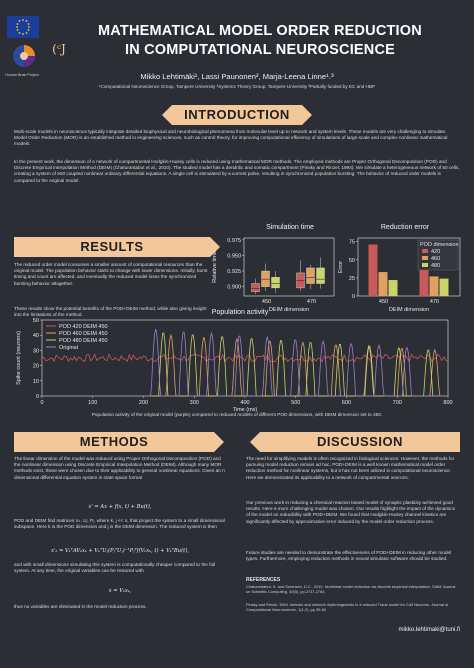 The image size is (474, 668). Describe the element at coordinates (447, 403) in the screenshot. I see `pop-x-tick-label: 800` at that location.